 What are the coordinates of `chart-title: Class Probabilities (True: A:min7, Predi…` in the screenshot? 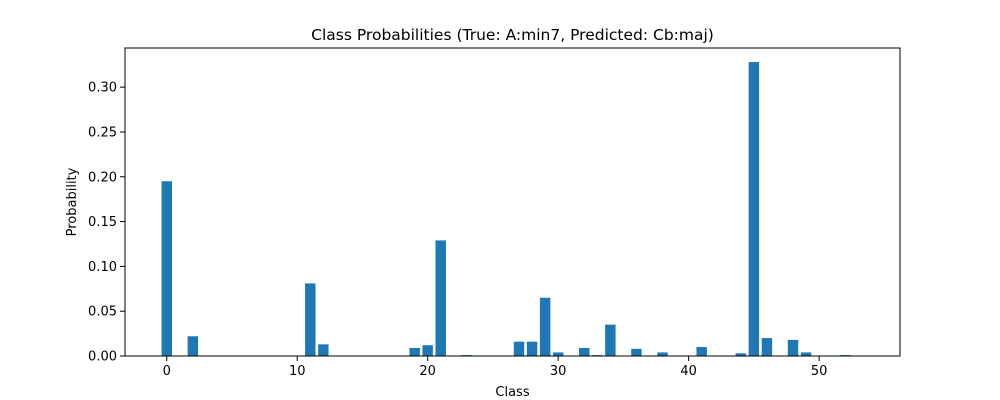 It's located at (512, 35).